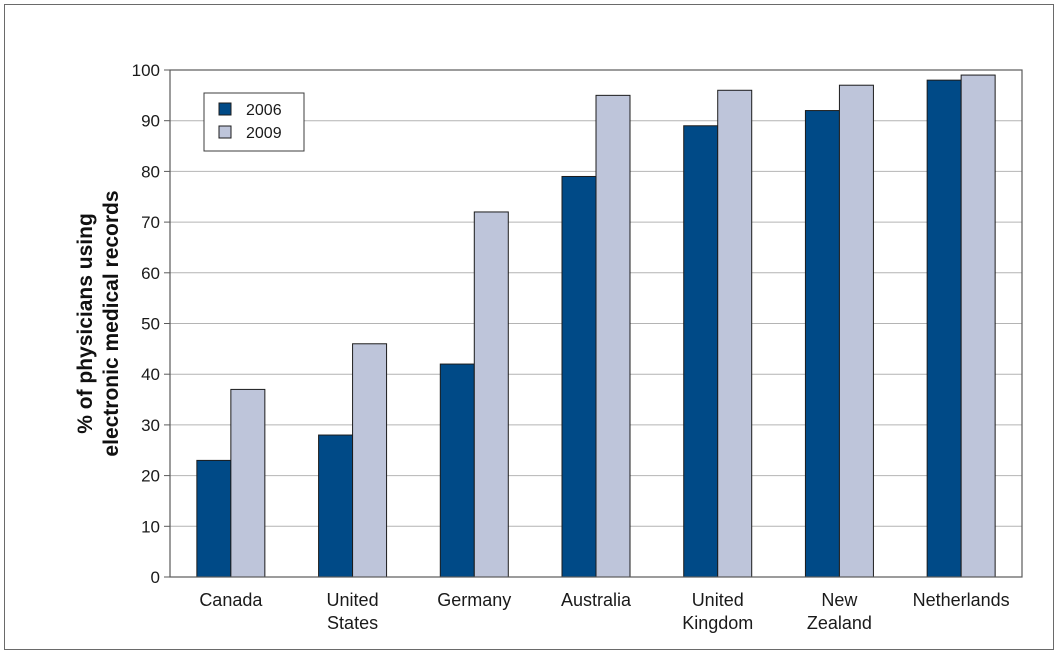 The height and width of the screenshot is (654, 1060). What do you see at coordinates (961, 600) in the screenshot?
I see `x-tick-label: Netherlands` at bounding box center [961, 600].